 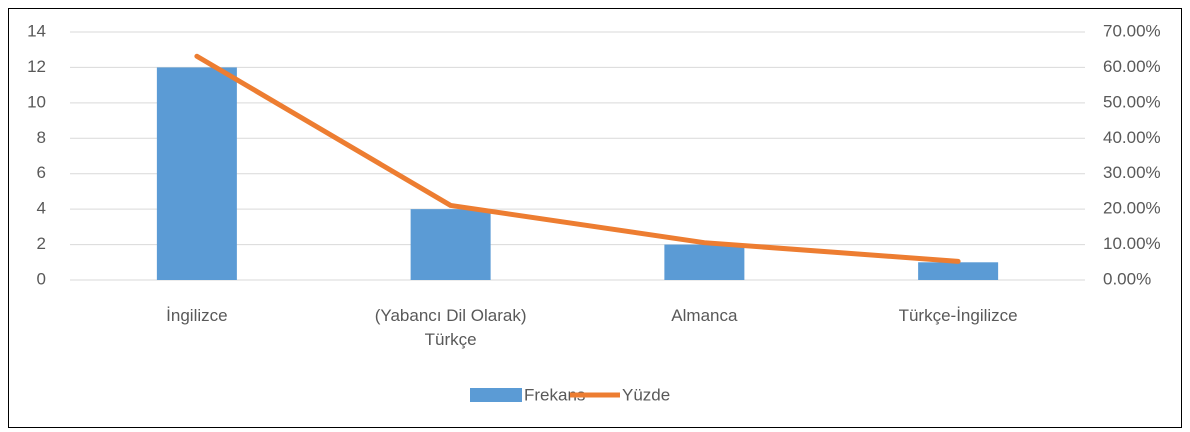 I want to click on y-tick-label: 8, so click(x=41, y=137).